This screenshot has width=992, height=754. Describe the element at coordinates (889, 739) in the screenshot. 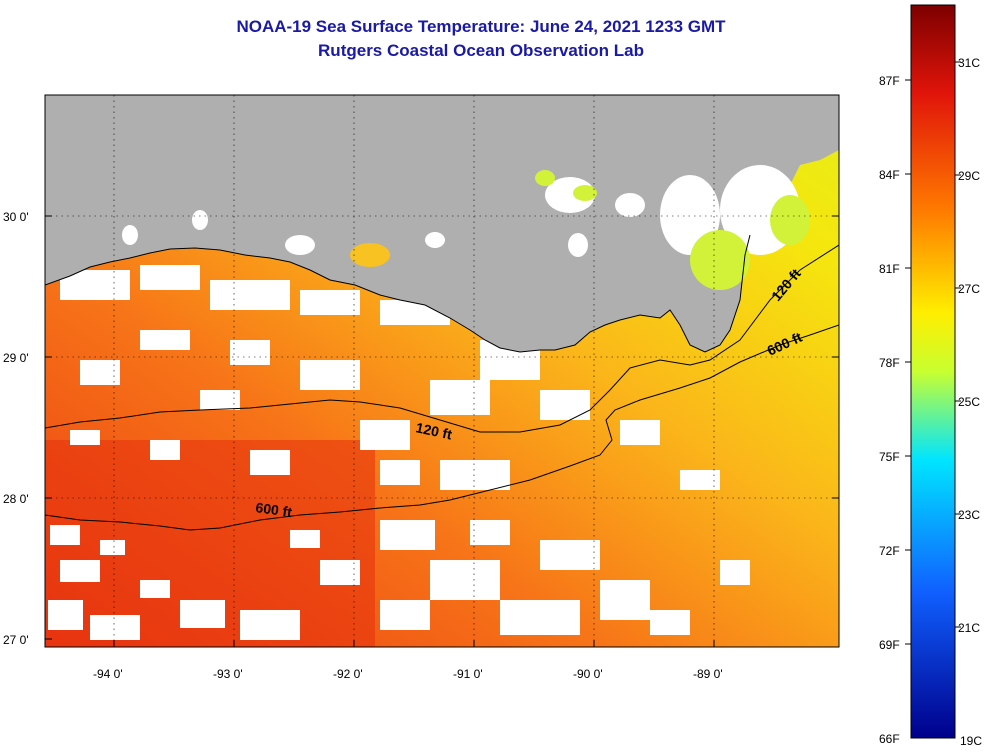

I see `colorbar-label-66f: 66F` at that location.